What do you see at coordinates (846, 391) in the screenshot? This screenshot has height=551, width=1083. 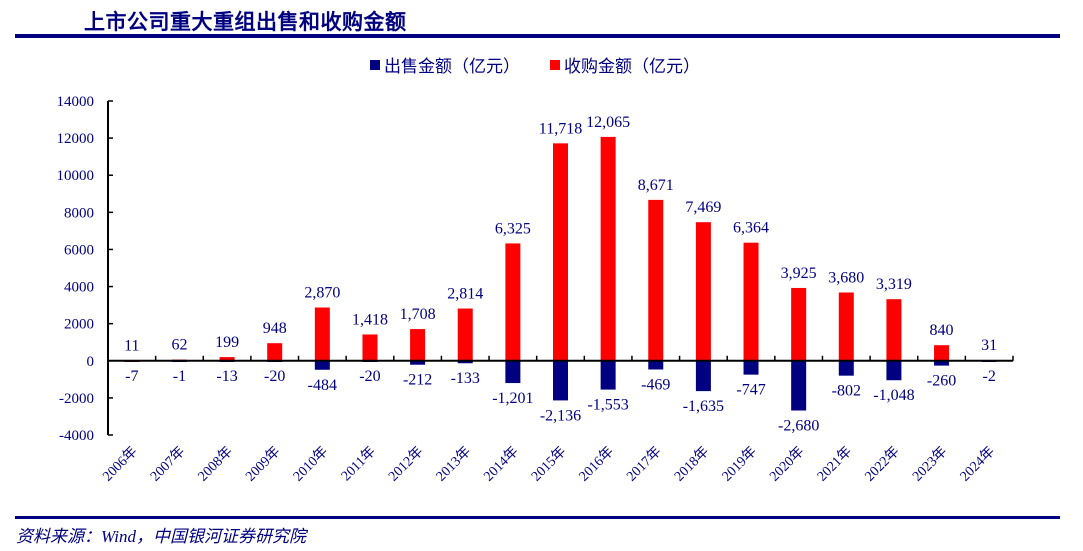 I see `data-label-sell-15: -802` at bounding box center [846, 391].